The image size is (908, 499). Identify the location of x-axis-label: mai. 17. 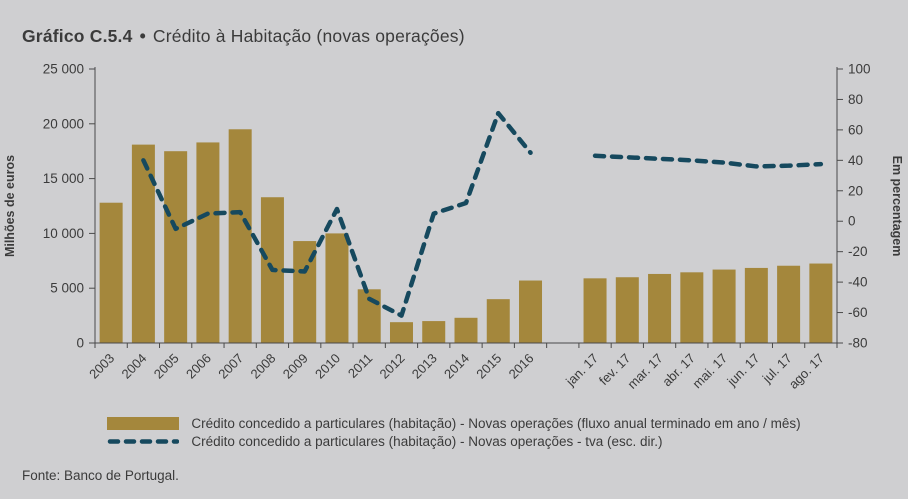
(709, 371).